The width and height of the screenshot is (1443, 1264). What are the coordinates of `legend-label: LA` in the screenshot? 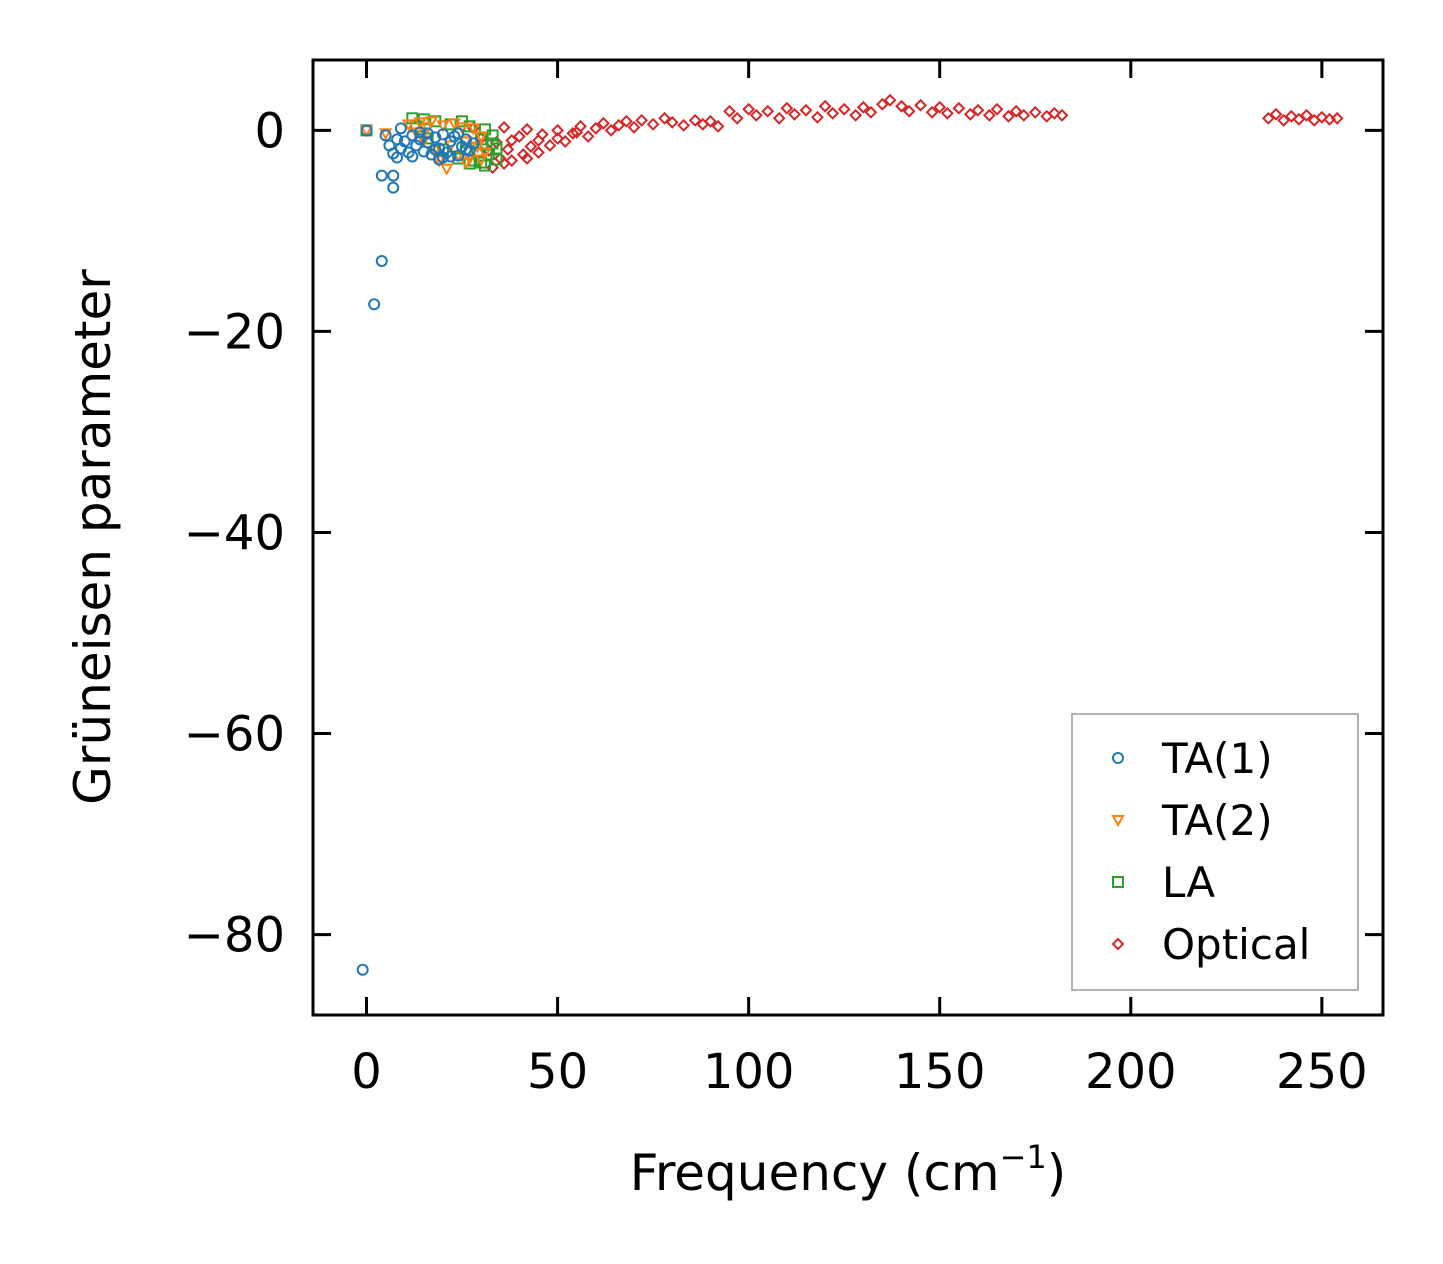 It's located at (1188, 882).